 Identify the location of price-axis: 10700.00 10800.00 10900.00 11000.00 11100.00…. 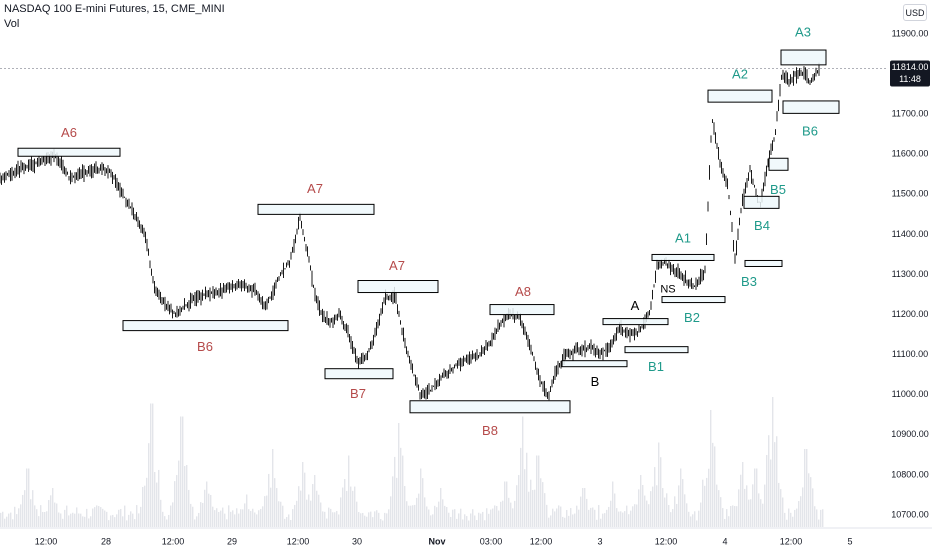
(910, 273).